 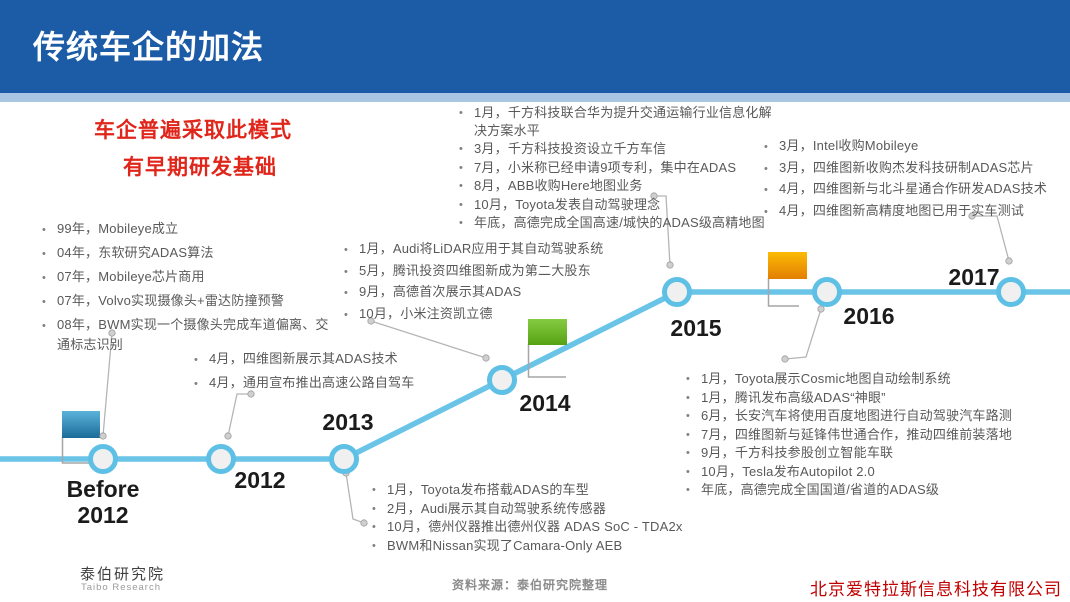 What do you see at coordinates (78, 450) in the screenshot?
I see `blue-flag-pole` at bounding box center [78, 450].